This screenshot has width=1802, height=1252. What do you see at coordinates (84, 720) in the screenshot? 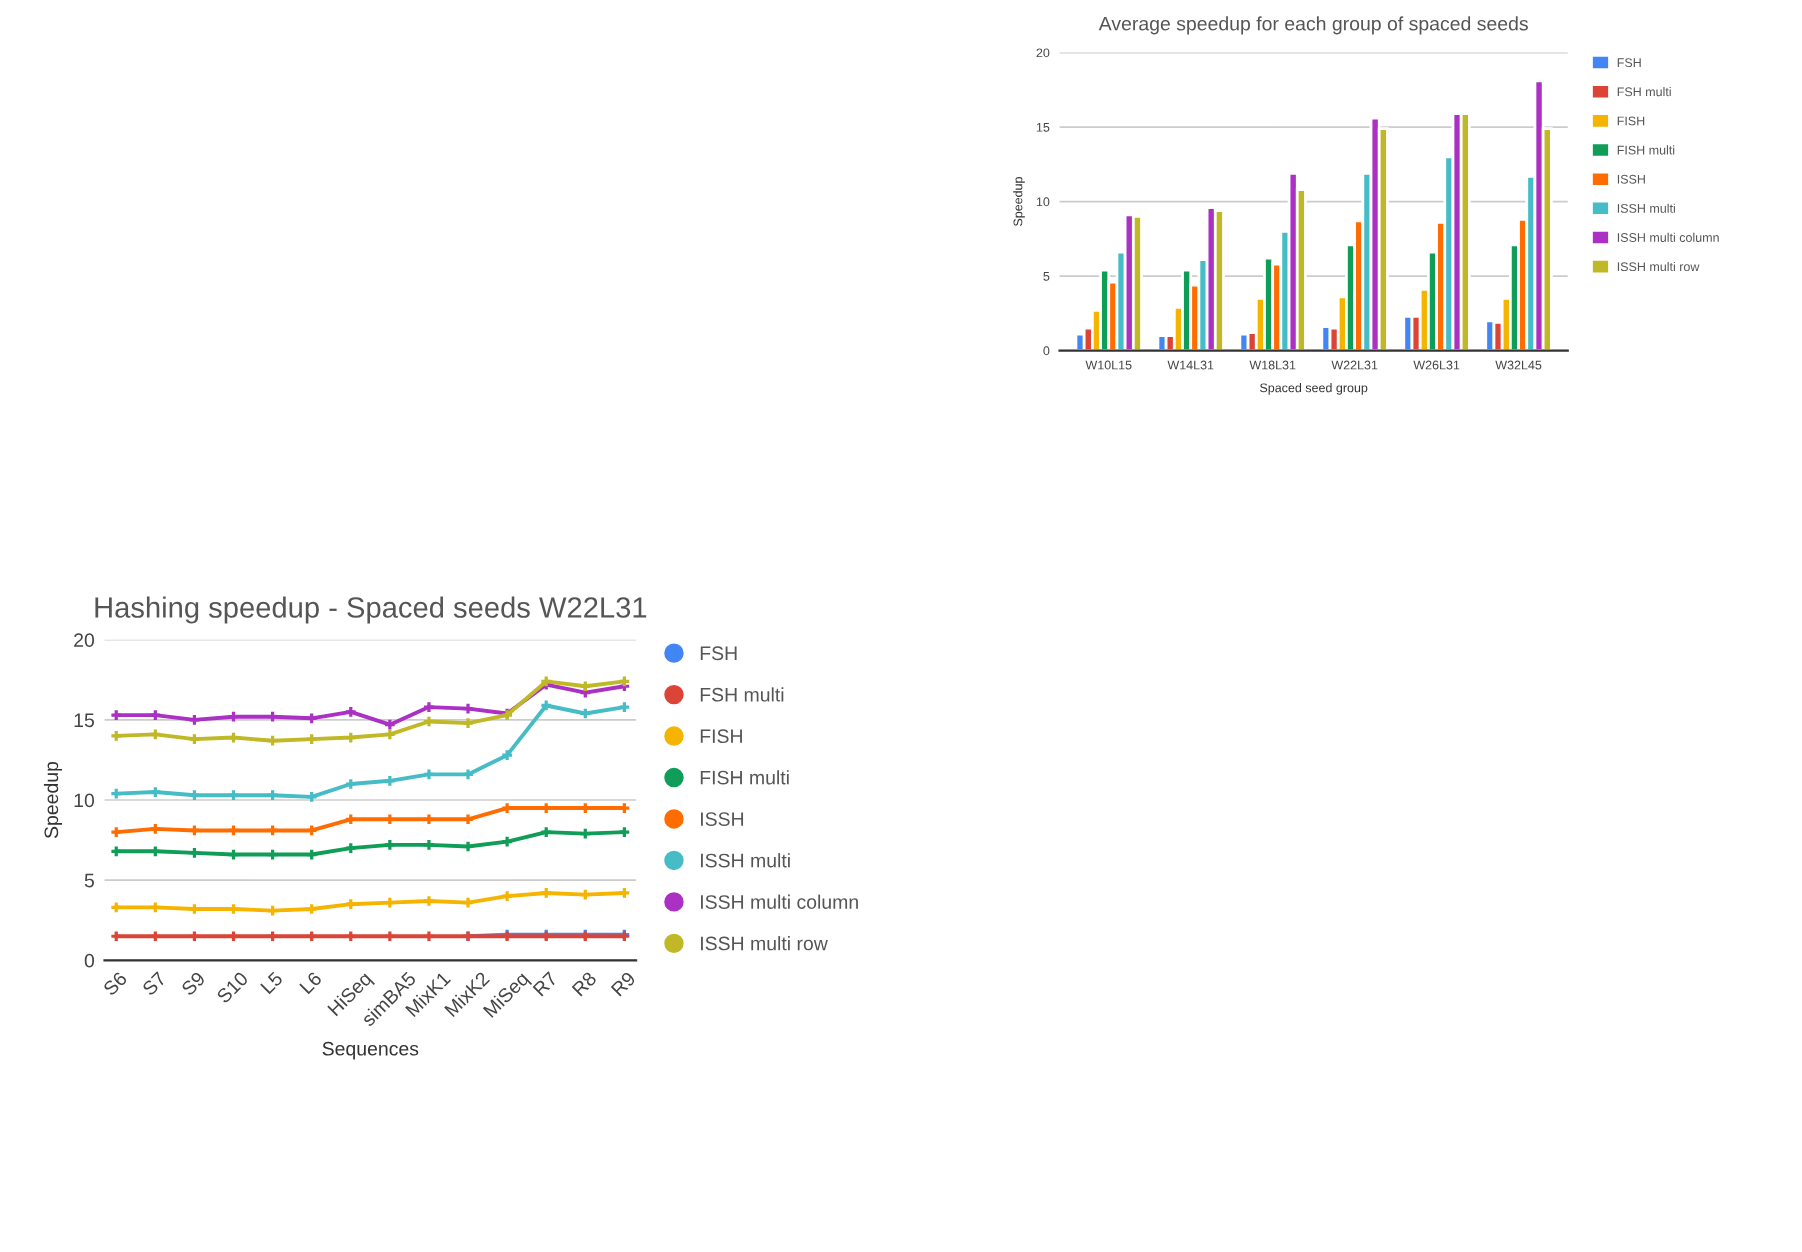
I see `y-tick-label: 15` at bounding box center [84, 720].